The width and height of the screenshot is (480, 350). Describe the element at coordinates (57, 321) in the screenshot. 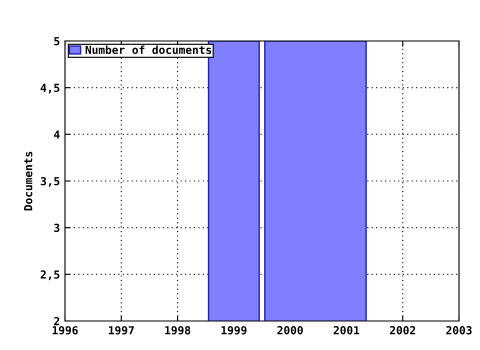

I see `y-tick-label: 2` at that location.